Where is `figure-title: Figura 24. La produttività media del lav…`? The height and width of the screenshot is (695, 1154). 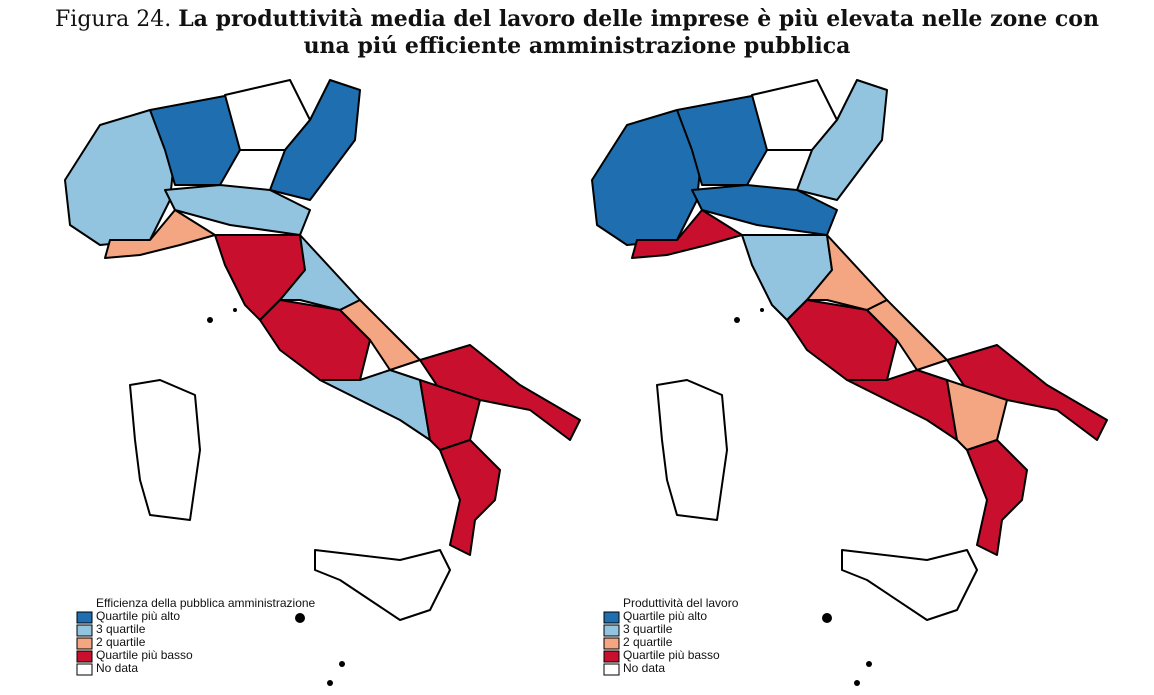 figure-title: Figura 24. La produttività media del lav… is located at coordinates (577, 33).